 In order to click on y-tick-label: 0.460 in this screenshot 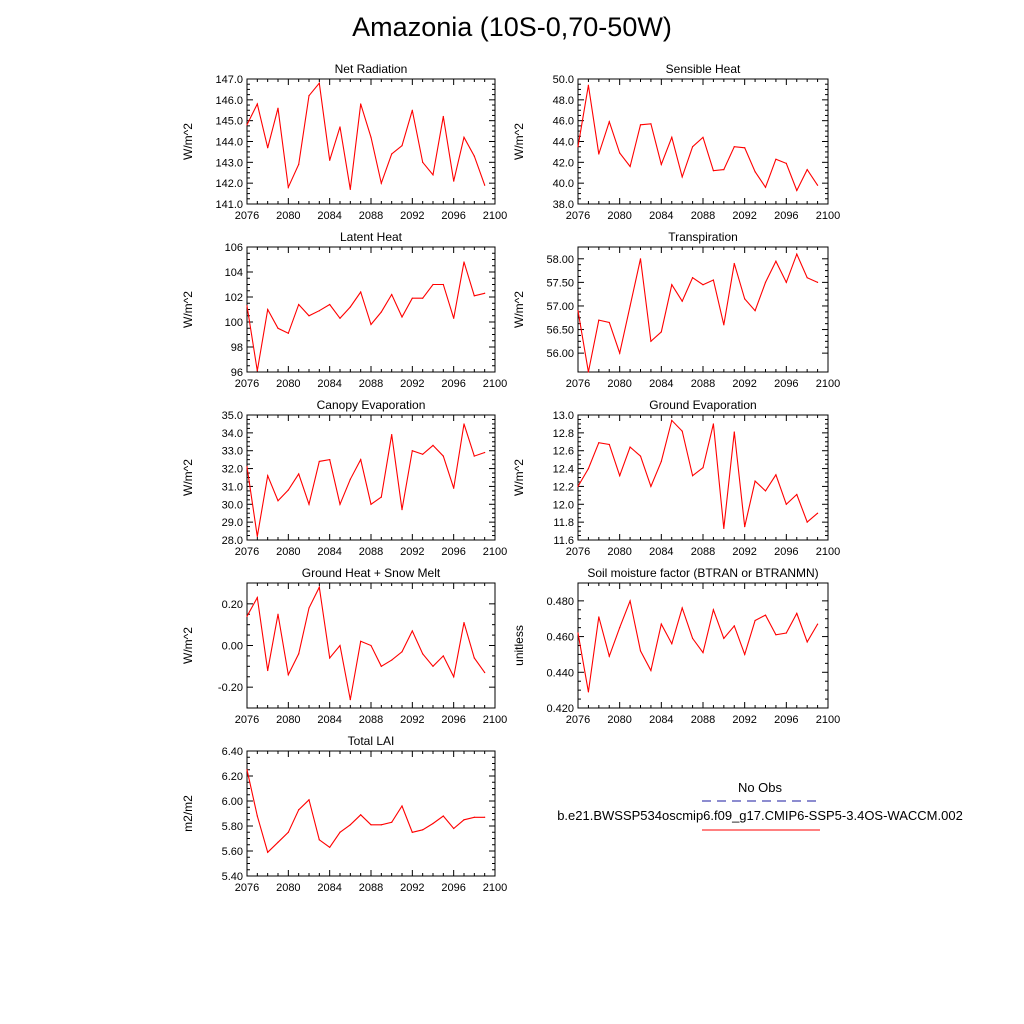, I will do `click(560, 638)`.